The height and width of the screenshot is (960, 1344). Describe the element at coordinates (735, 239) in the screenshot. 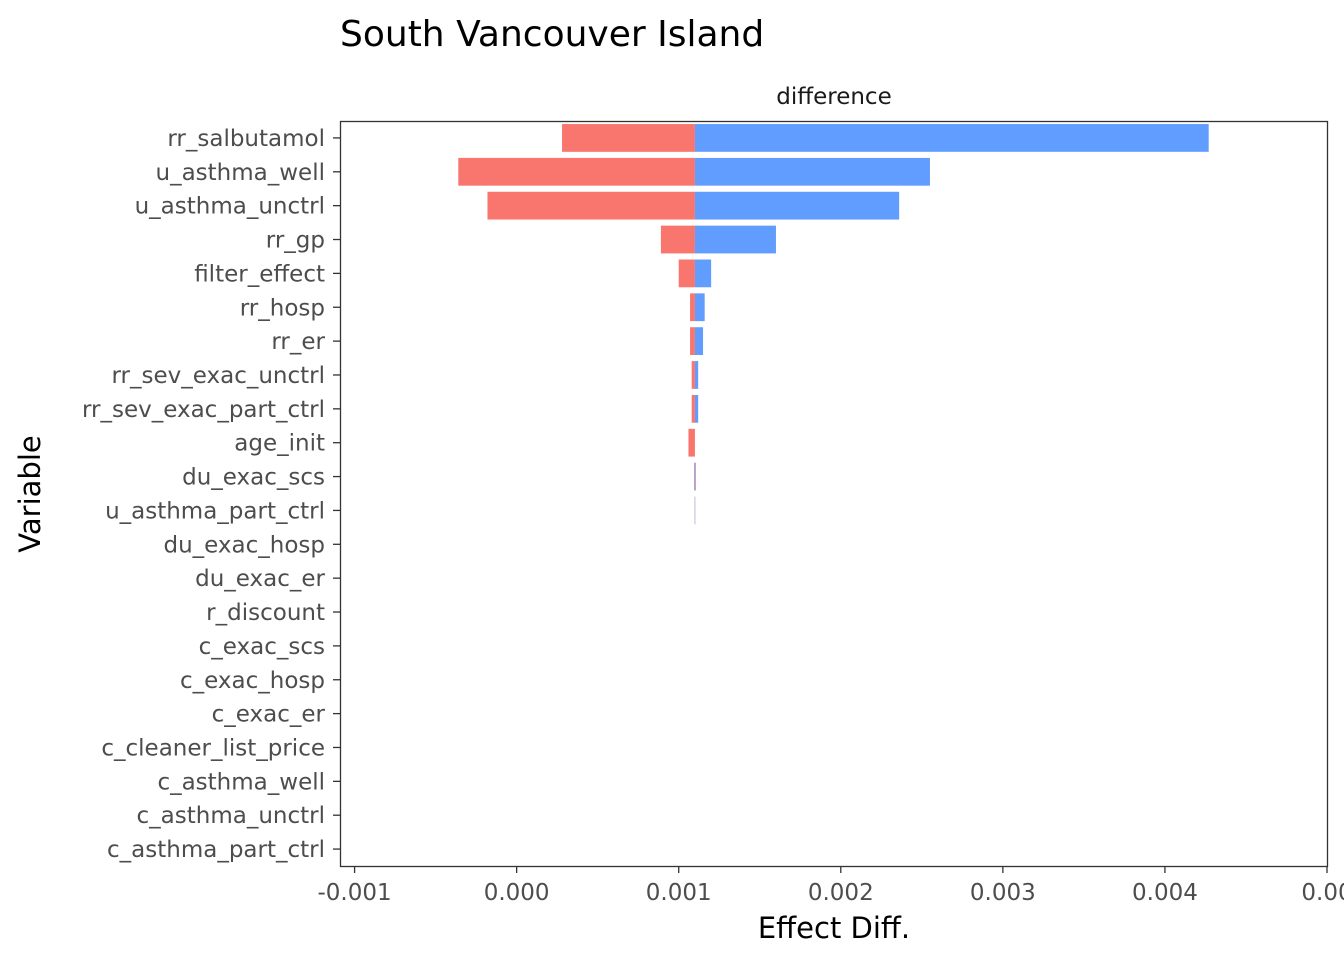

I see `bar-high-rr-gp` at that location.